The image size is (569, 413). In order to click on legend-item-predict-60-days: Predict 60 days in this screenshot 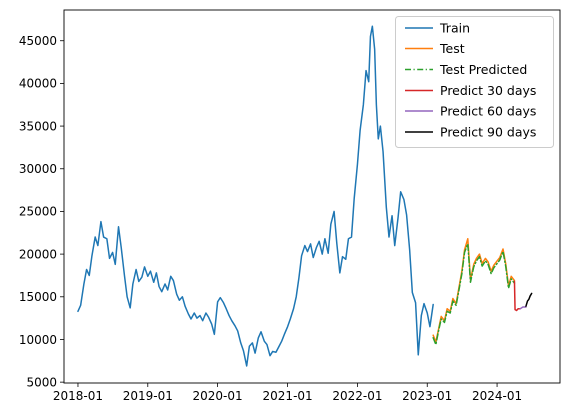, I will do `click(470, 111)`.